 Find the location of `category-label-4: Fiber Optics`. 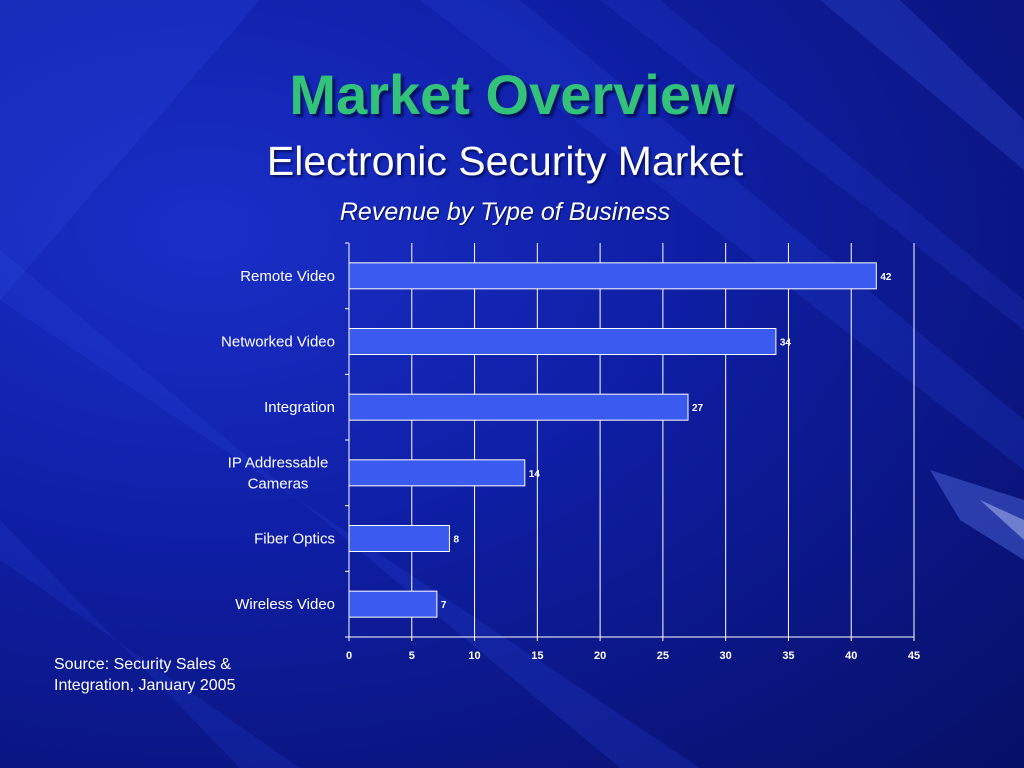

category-label-4: Fiber Optics is located at coordinates (294, 539).